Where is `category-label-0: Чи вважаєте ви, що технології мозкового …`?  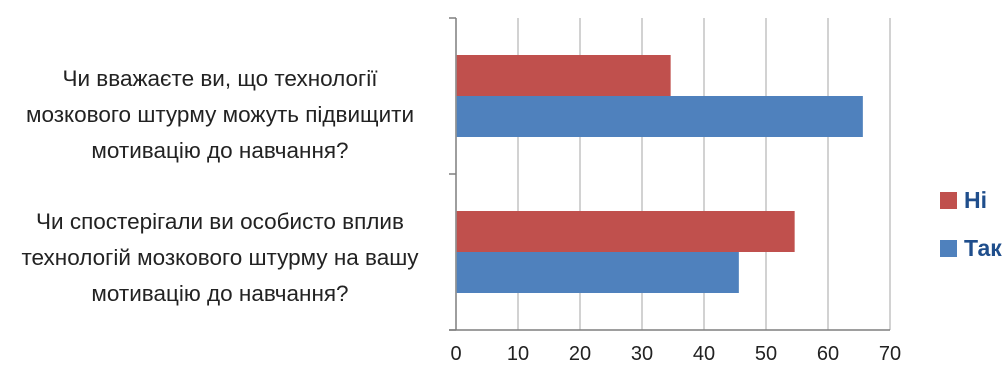
category-label-0: Чи вважаєте ви, що технології мозкового … is located at coordinates (220, 115).